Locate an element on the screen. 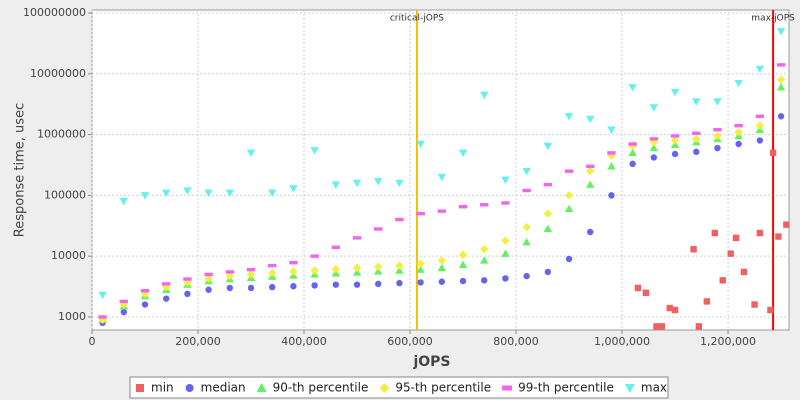 This screenshot has width=800, height=400. legend-label: min is located at coordinates (162, 388).